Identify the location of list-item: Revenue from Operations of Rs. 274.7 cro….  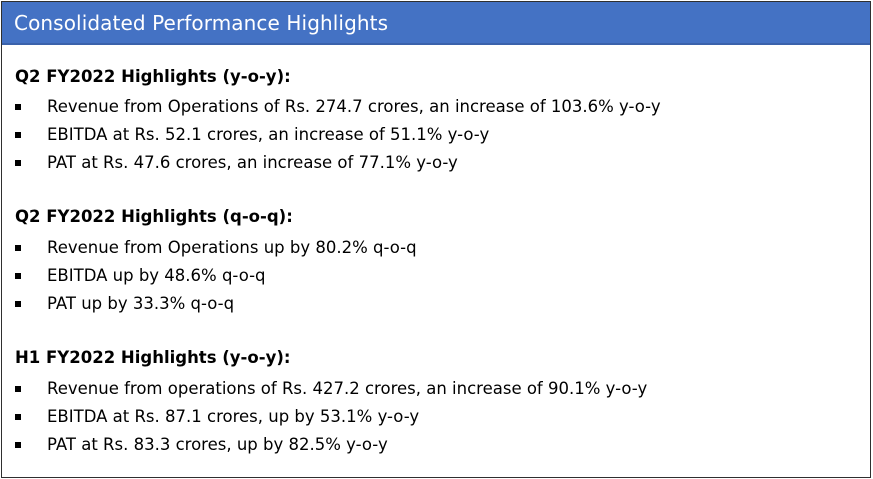
(338, 107).